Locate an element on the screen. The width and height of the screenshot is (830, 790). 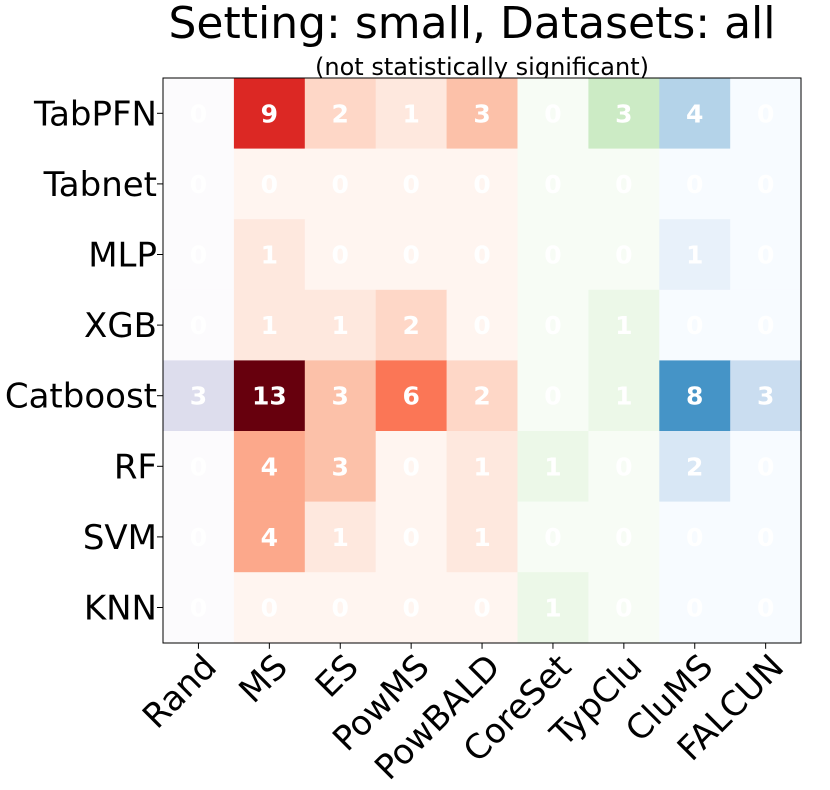
chart-title: Setting: small, Datasets: all is located at coordinates (472, 24).